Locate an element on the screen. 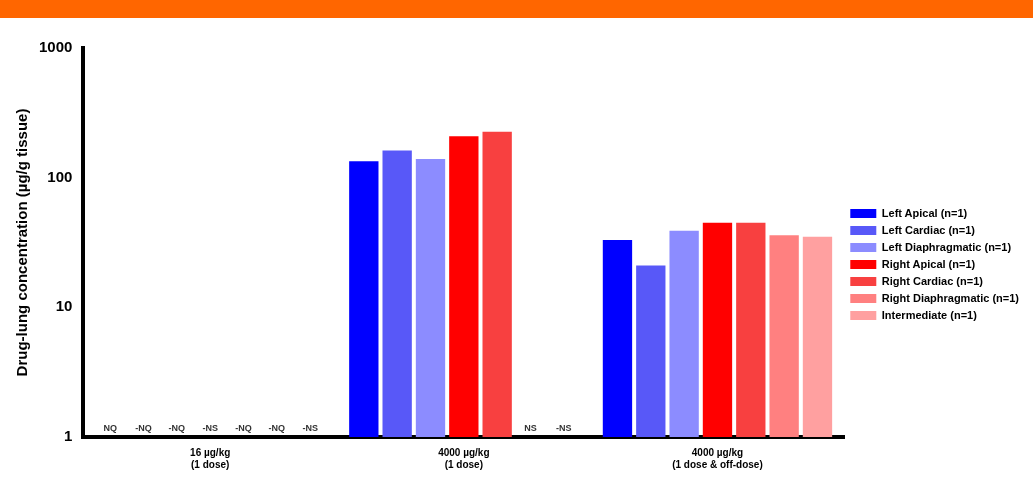 This screenshot has height=485, width=1033. legend-label: Left Diaphragmatic (n=1) is located at coordinates (946, 246).